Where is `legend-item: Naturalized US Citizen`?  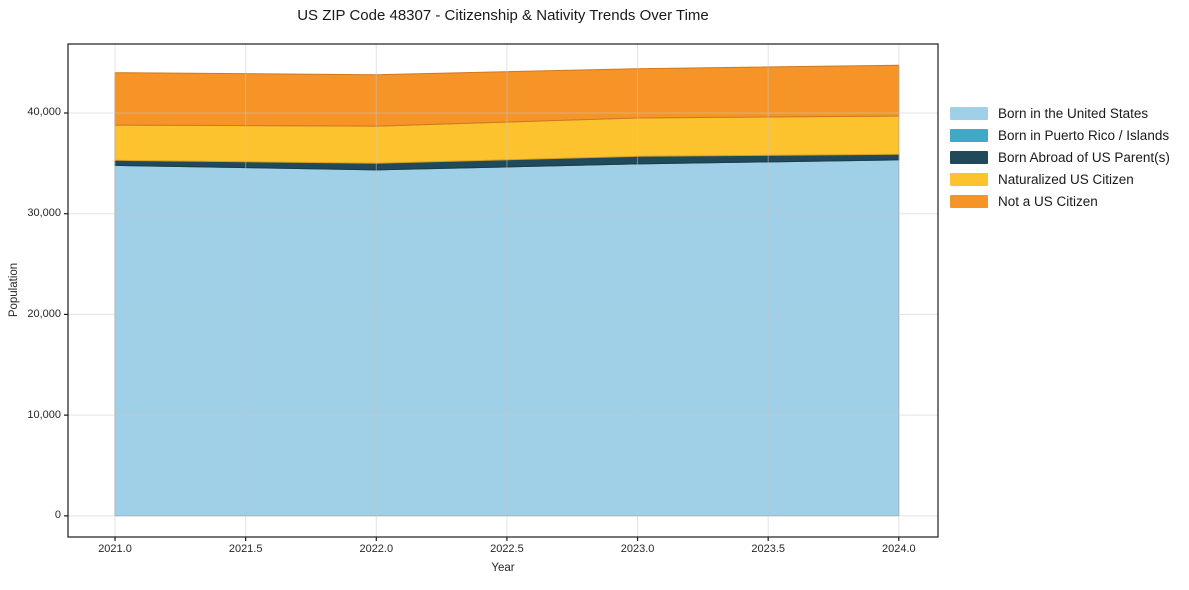
legend-item: Naturalized US Citizen is located at coordinates (1060, 179).